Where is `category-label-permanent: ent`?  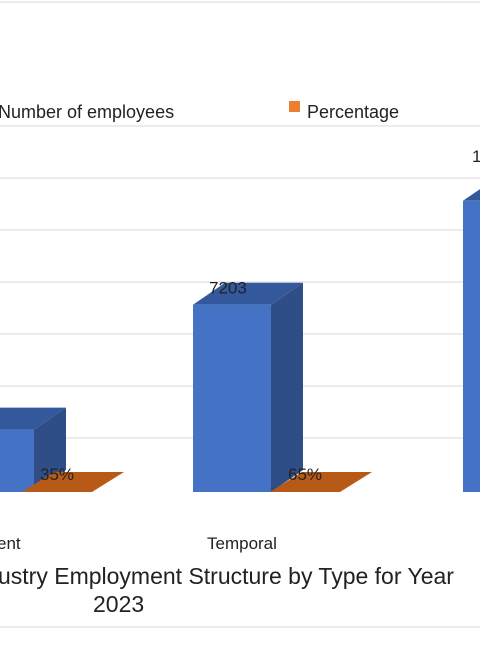 category-label-permanent: ent is located at coordinates (10, 543).